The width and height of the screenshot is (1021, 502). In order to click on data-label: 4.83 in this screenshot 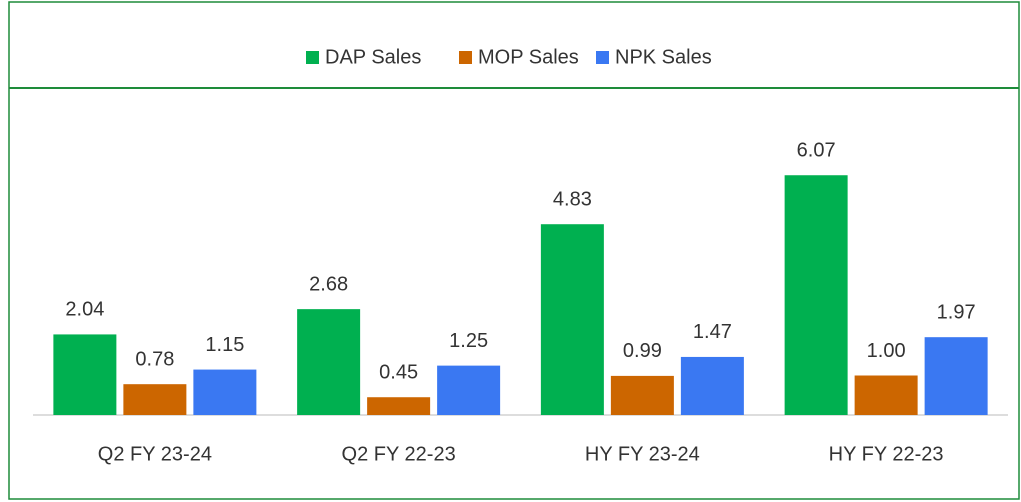, I will do `click(572, 199)`.